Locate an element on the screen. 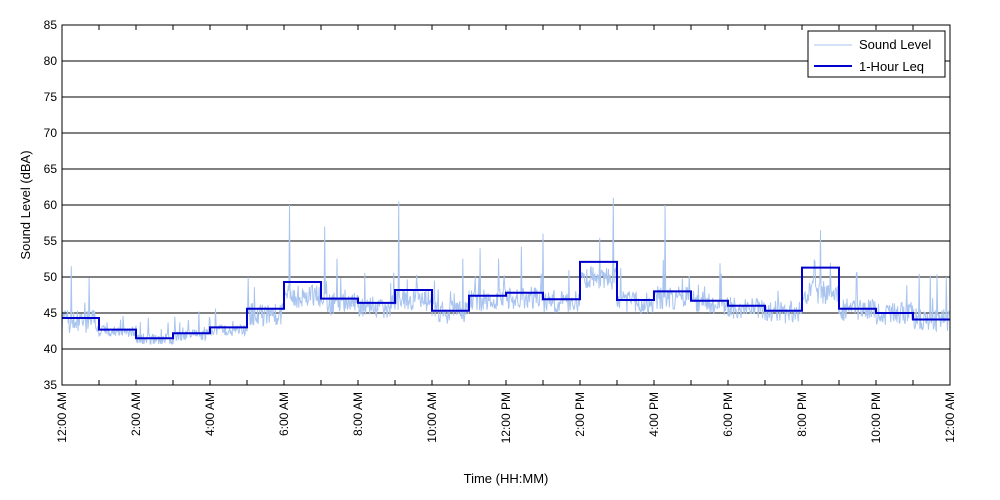  leq-step-line is located at coordinates (506, 300).